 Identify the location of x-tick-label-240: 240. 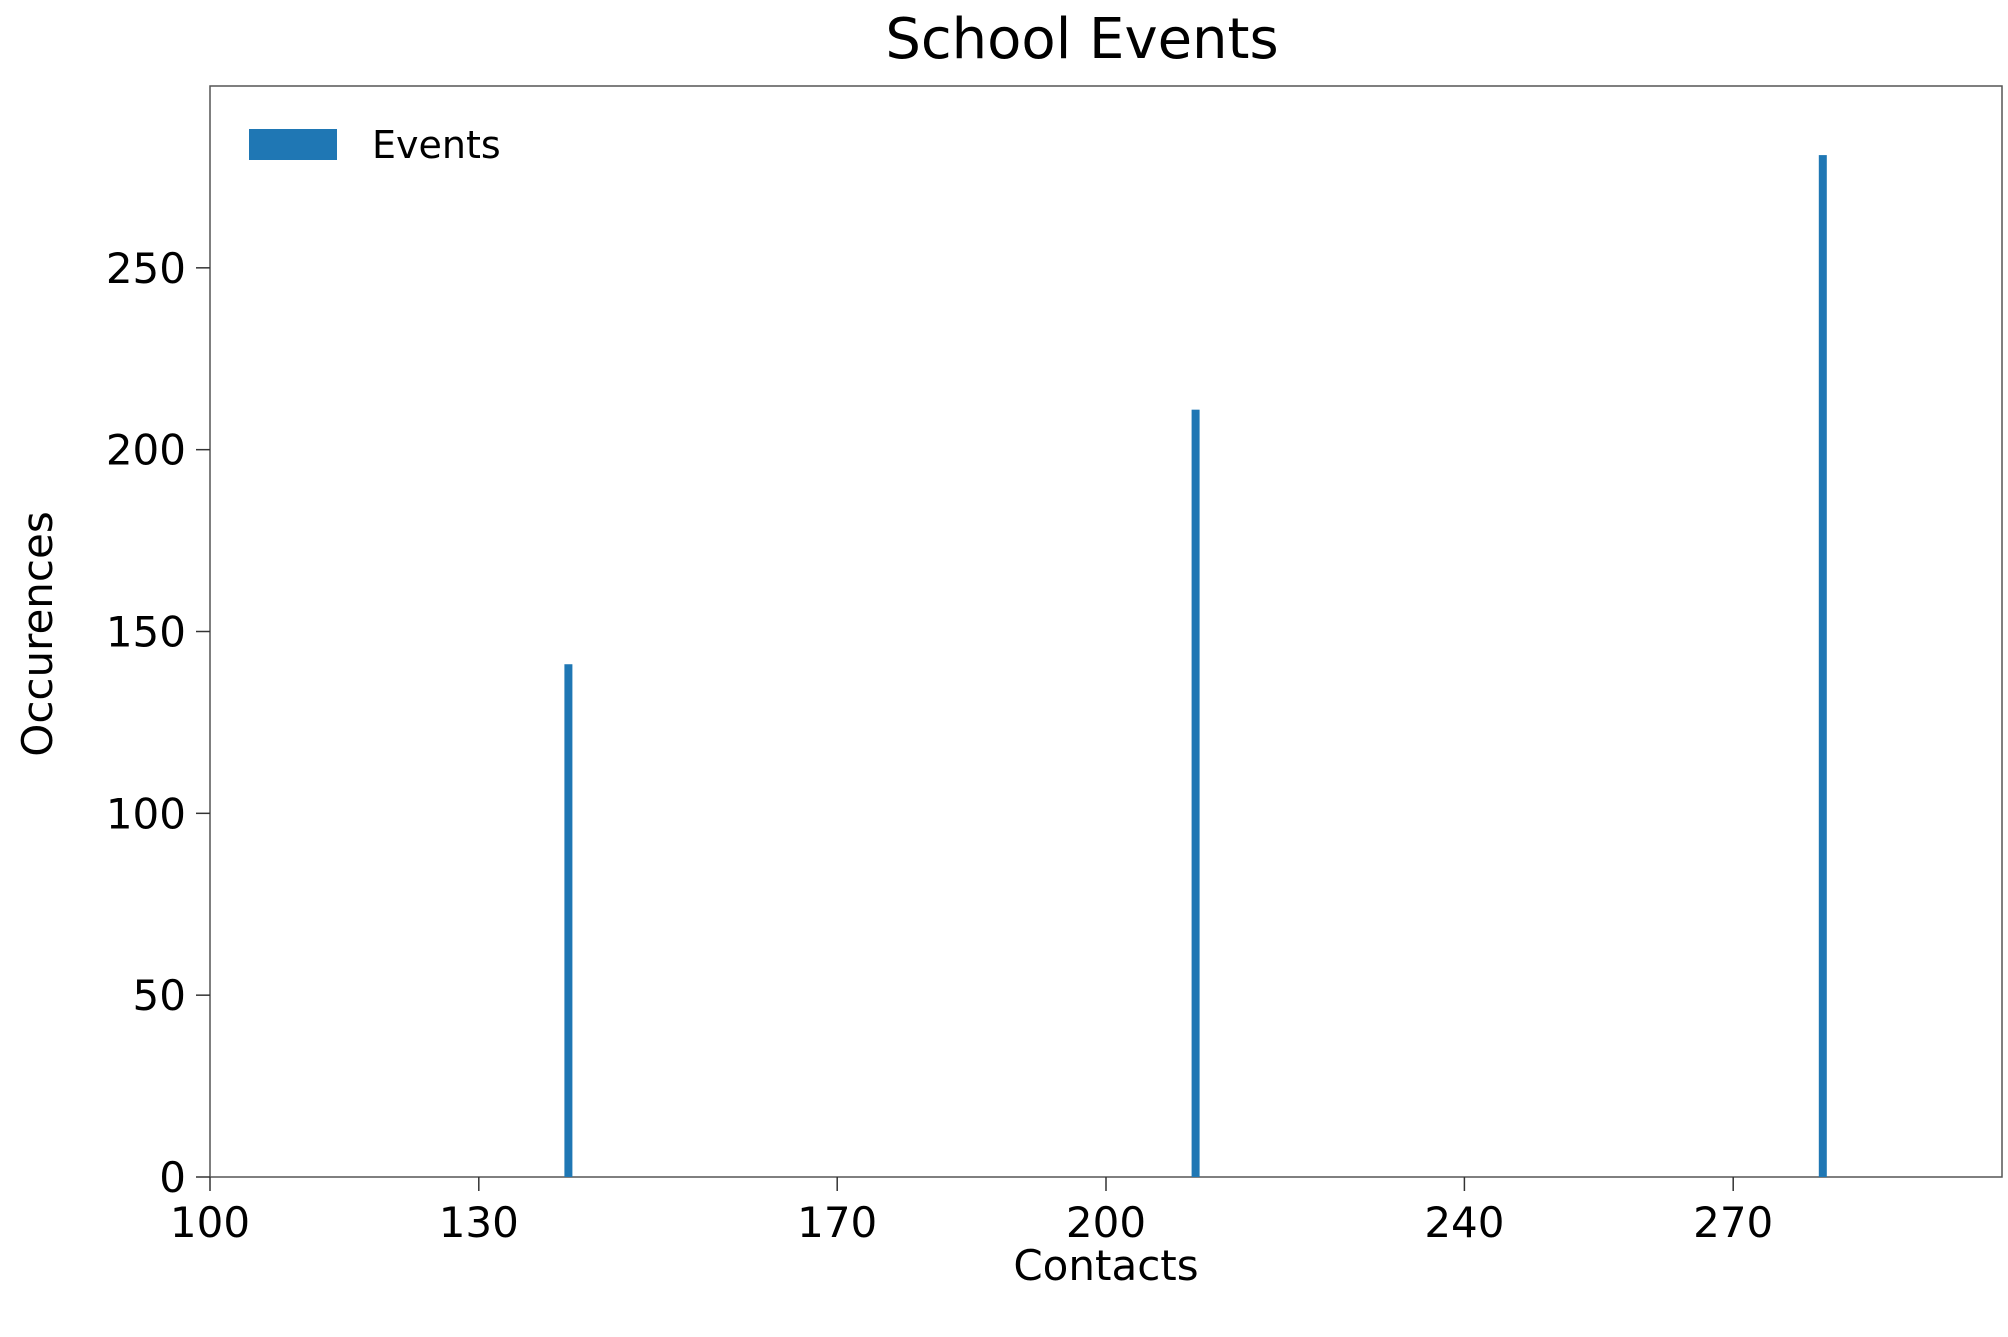
(1464, 1222).